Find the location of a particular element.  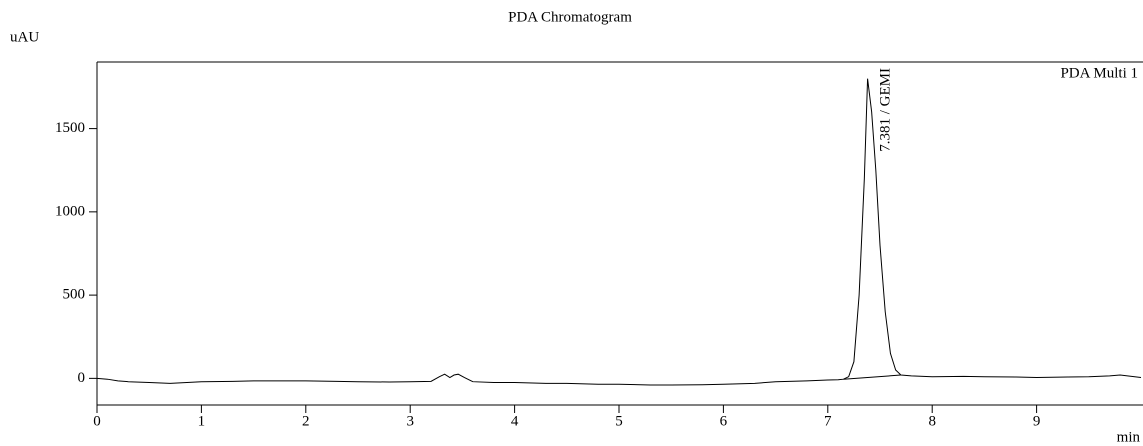

x-tick-label: 7 is located at coordinates (828, 421).